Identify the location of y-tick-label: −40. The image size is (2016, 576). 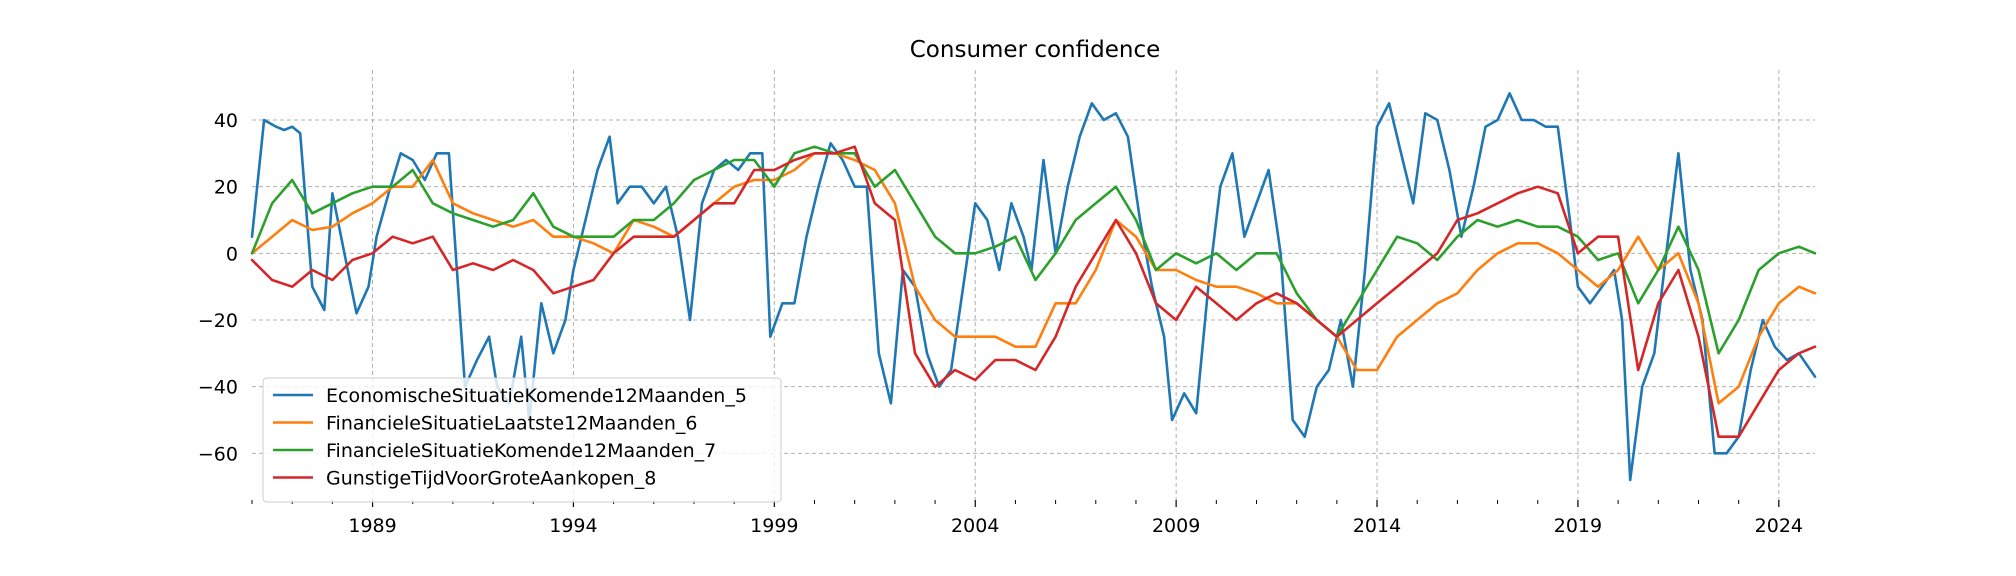
(218, 388).